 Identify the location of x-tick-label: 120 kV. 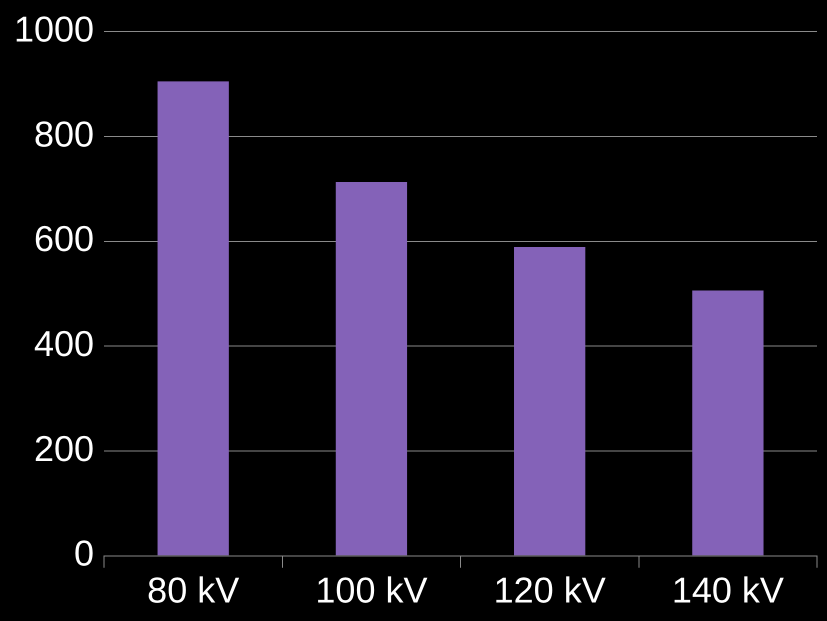
(550, 589).